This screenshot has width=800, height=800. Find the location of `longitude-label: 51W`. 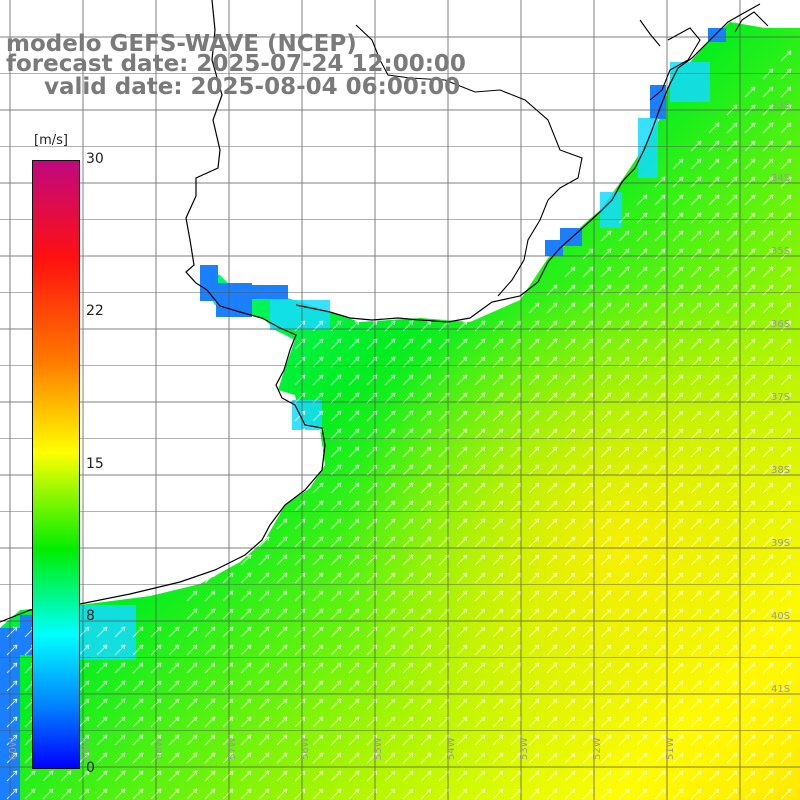

longitude-label: 51W is located at coordinates (670, 748).